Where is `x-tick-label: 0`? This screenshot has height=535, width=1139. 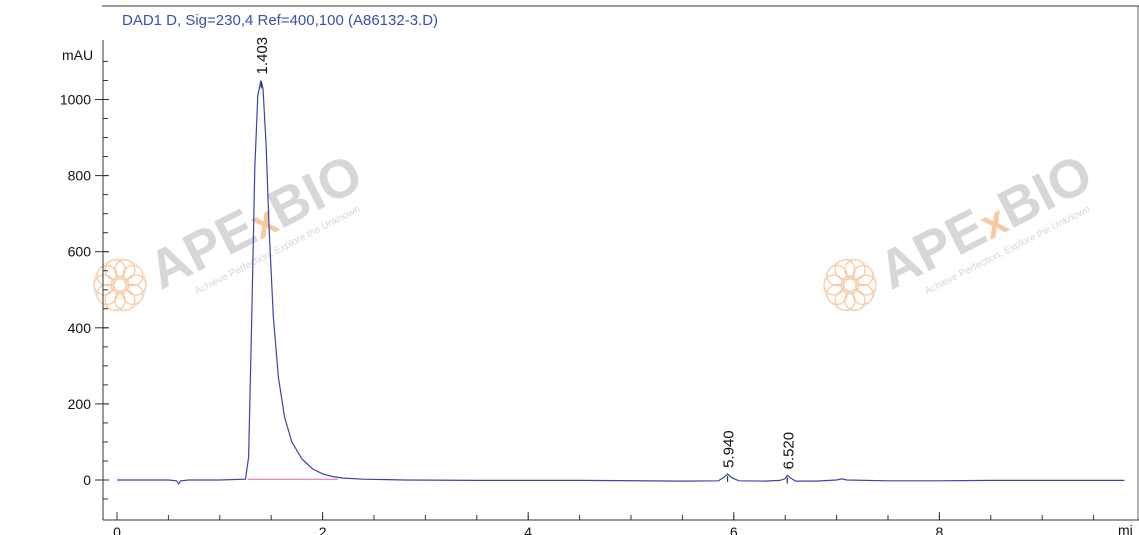
x-tick-label: 0 is located at coordinates (117, 529).